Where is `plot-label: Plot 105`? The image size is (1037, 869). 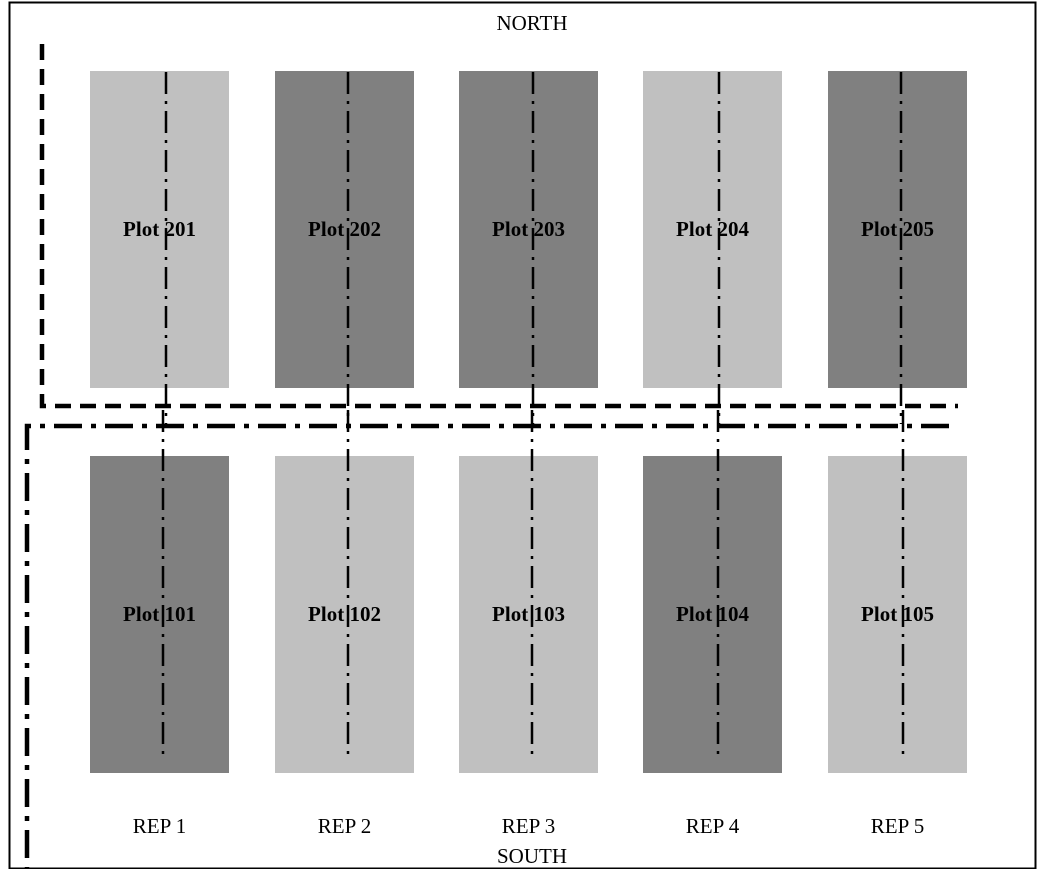
plot-label: Plot 105 is located at coordinates (897, 614).